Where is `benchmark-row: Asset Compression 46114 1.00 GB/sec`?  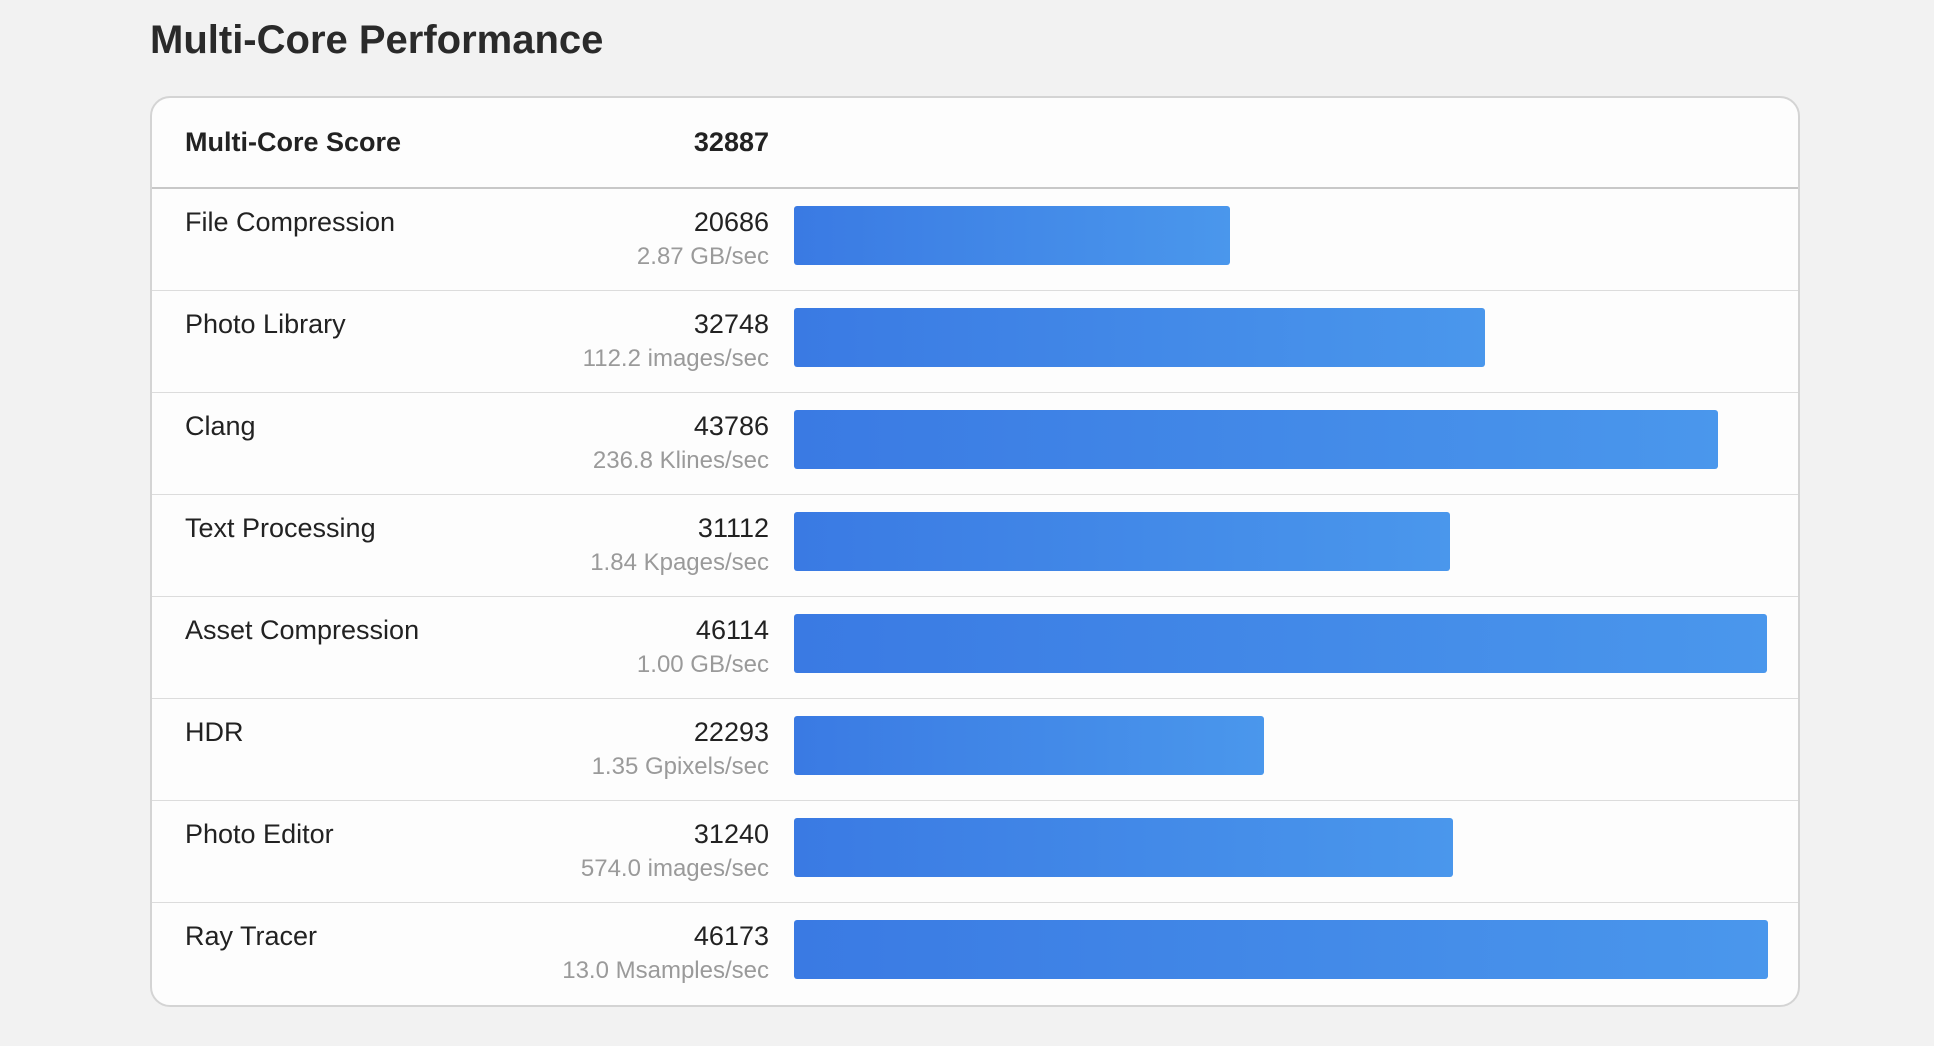
benchmark-row: Asset Compression 46114 1.00 GB/sec is located at coordinates (975, 648).